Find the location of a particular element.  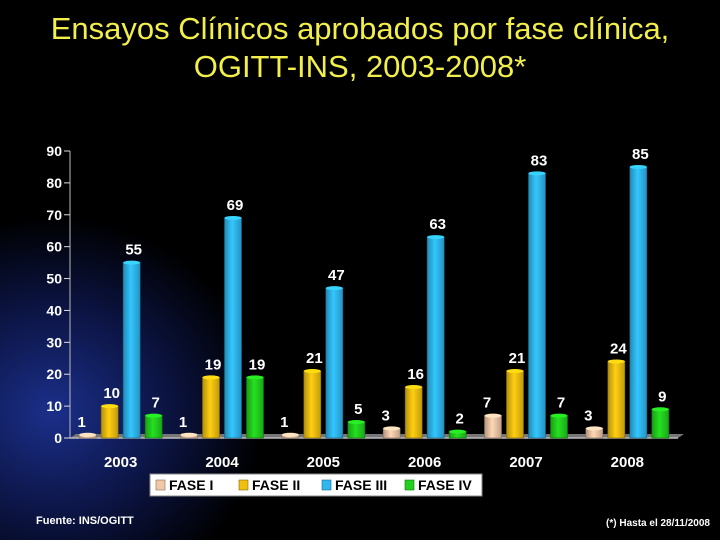

data-label: 55 is located at coordinates (133, 250).